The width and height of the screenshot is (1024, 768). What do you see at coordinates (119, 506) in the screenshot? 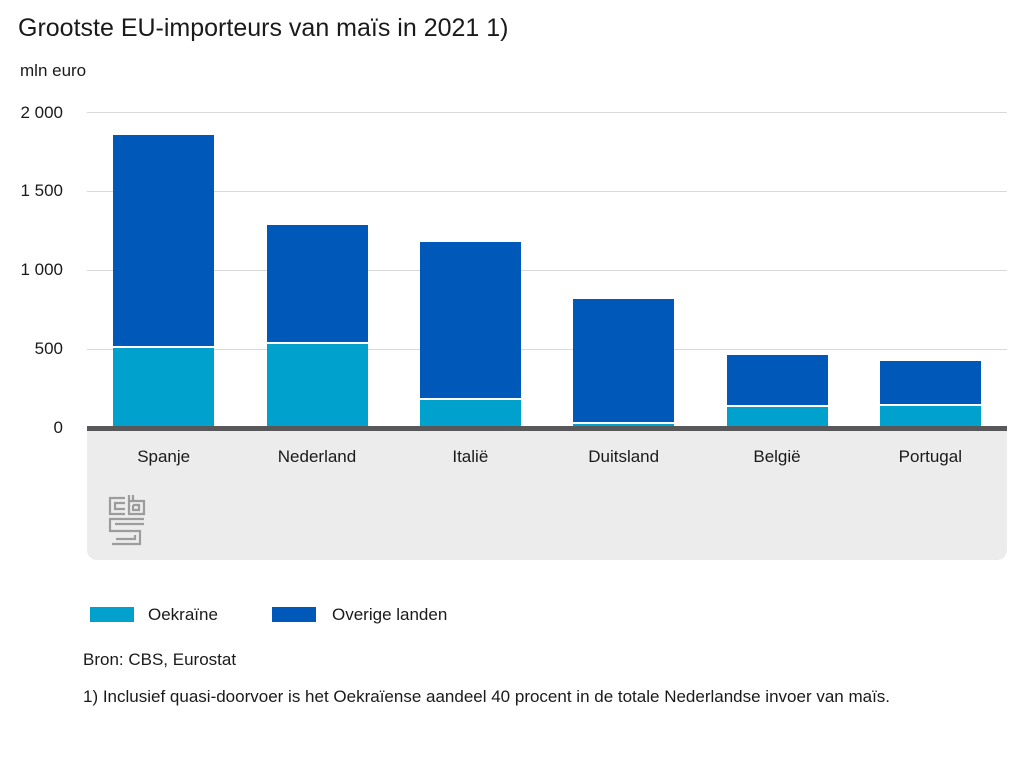
I see `cbs-logo-c-inner` at bounding box center [119, 506].